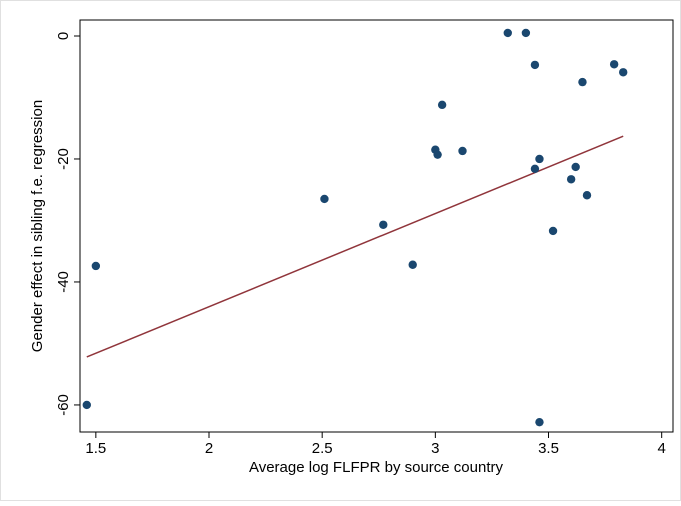  Describe the element at coordinates (376, 467) in the screenshot. I see `x-axis-label: Average log FLFPR by source country` at that location.